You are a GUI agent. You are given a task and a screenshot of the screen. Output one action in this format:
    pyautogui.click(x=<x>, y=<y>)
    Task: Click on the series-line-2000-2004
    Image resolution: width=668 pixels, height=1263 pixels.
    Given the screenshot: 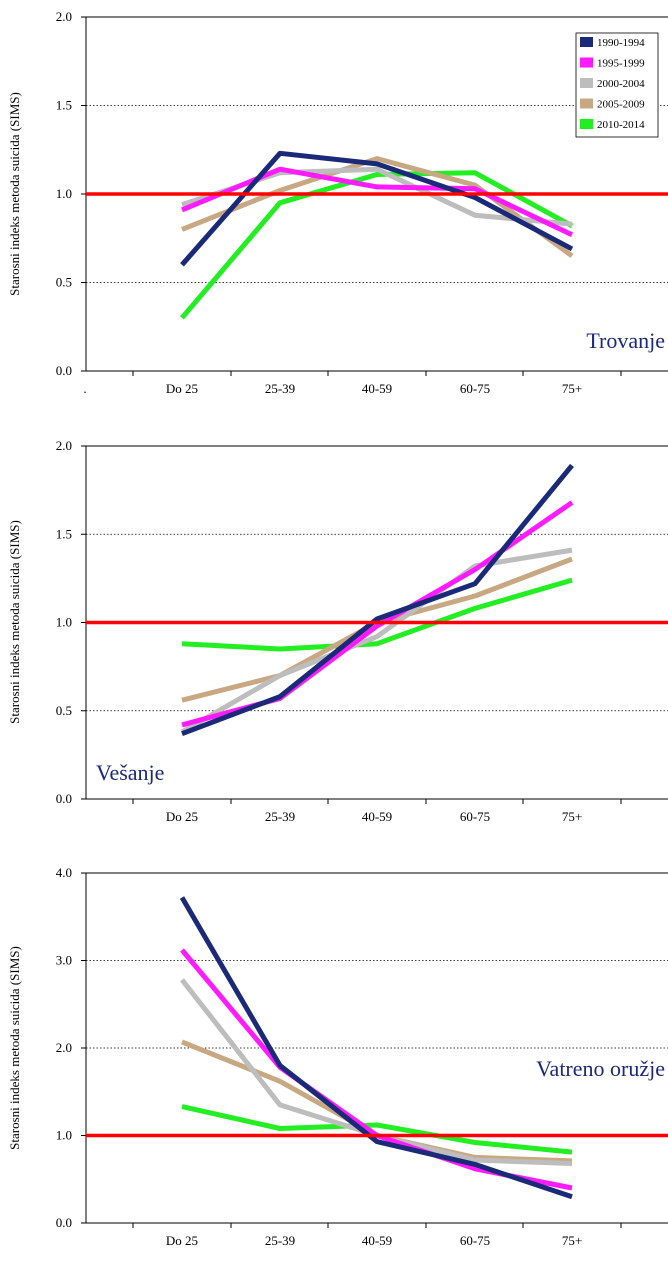 What is the action you would take?
    pyautogui.click(x=376, y=641)
    